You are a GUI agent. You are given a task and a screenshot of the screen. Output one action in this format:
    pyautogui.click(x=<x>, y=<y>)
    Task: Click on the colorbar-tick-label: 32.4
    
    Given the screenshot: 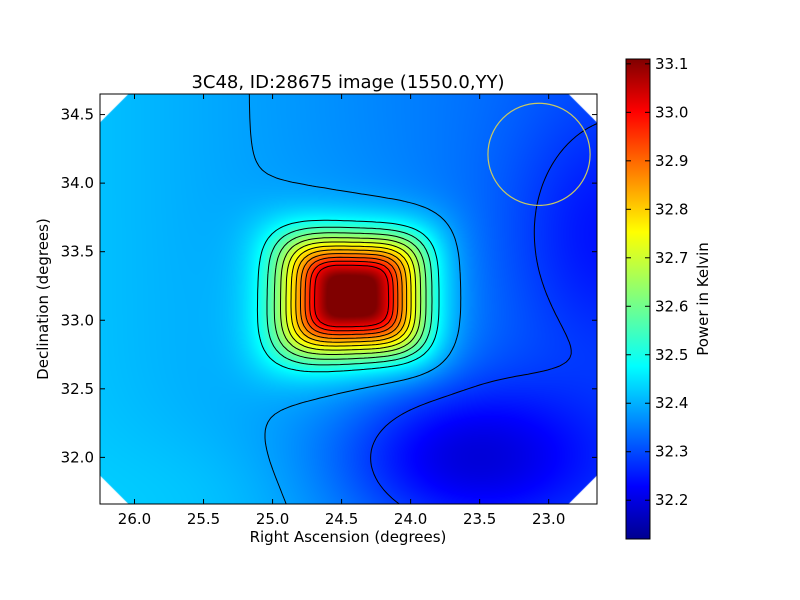 What is the action you would take?
    pyautogui.click(x=671, y=403)
    